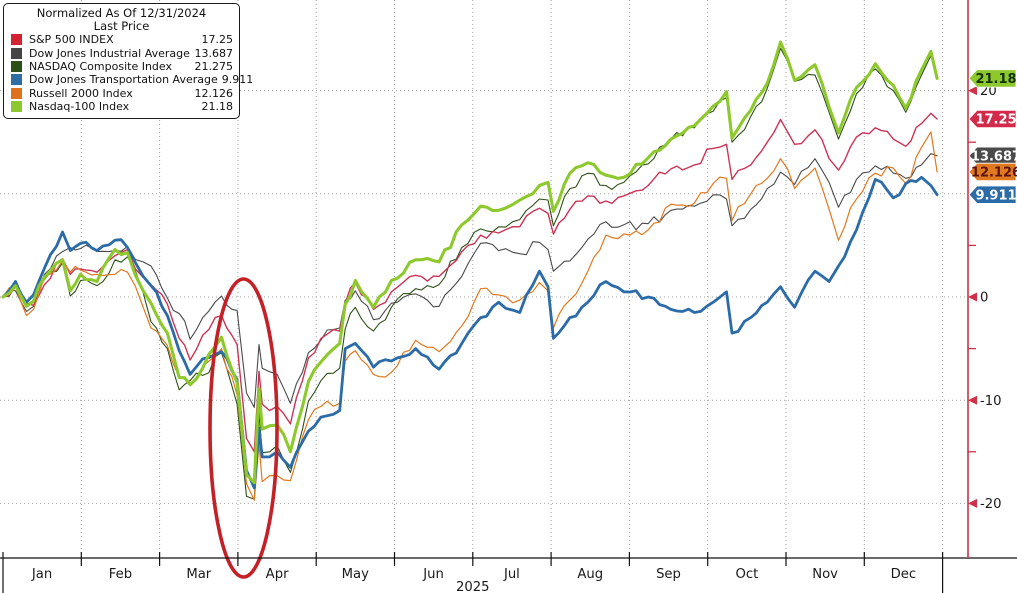  Describe the element at coordinates (355, 574) in the screenshot. I see `x-tick-label: May` at that location.